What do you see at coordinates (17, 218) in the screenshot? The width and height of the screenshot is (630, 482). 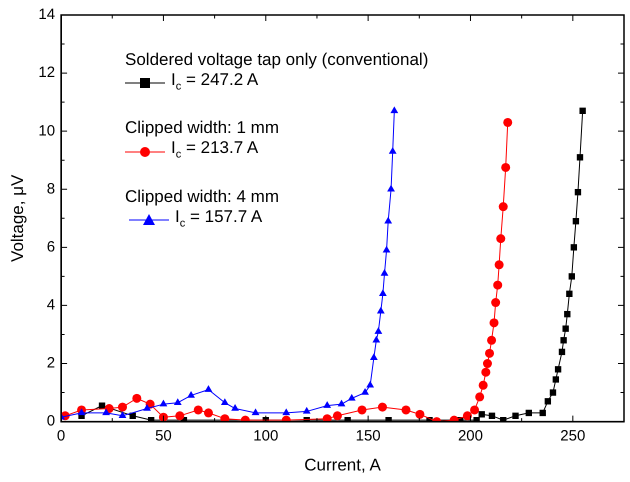 I see `y-axis-title: Voltage, μV` at bounding box center [17, 218].